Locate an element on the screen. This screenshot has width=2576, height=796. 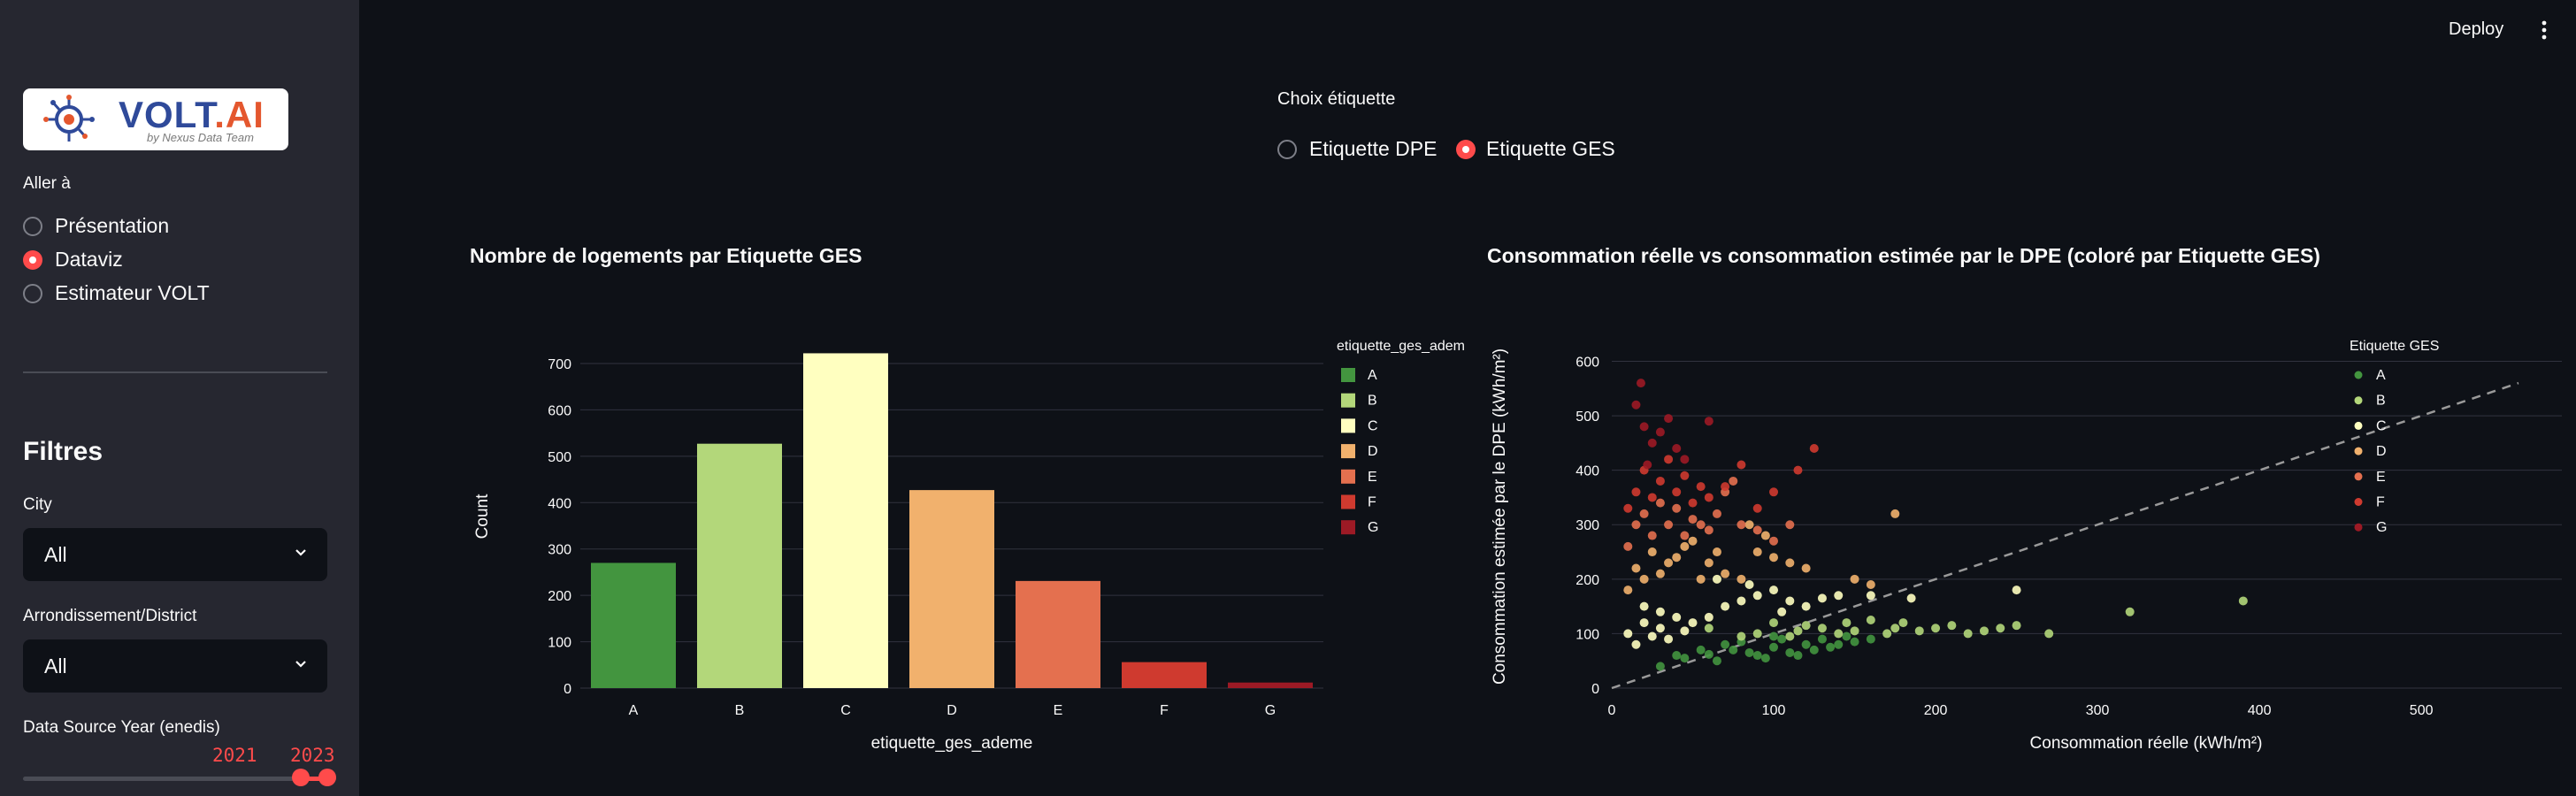
bar-F is located at coordinates (1164, 675).